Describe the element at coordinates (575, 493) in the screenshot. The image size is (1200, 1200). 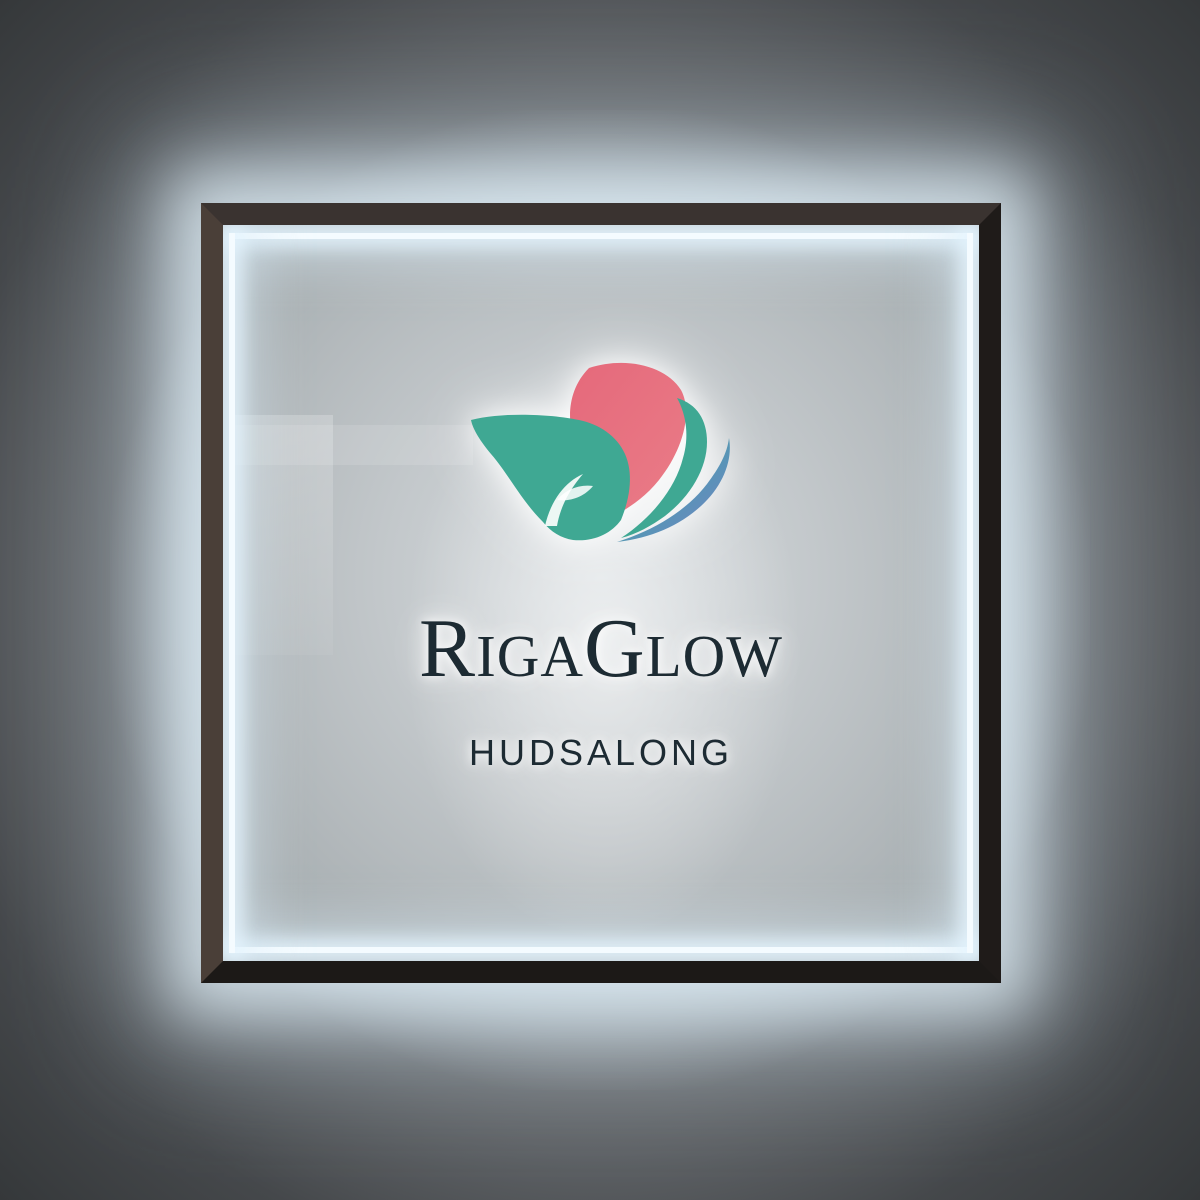
I see `leaf-curl-shape` at that location.